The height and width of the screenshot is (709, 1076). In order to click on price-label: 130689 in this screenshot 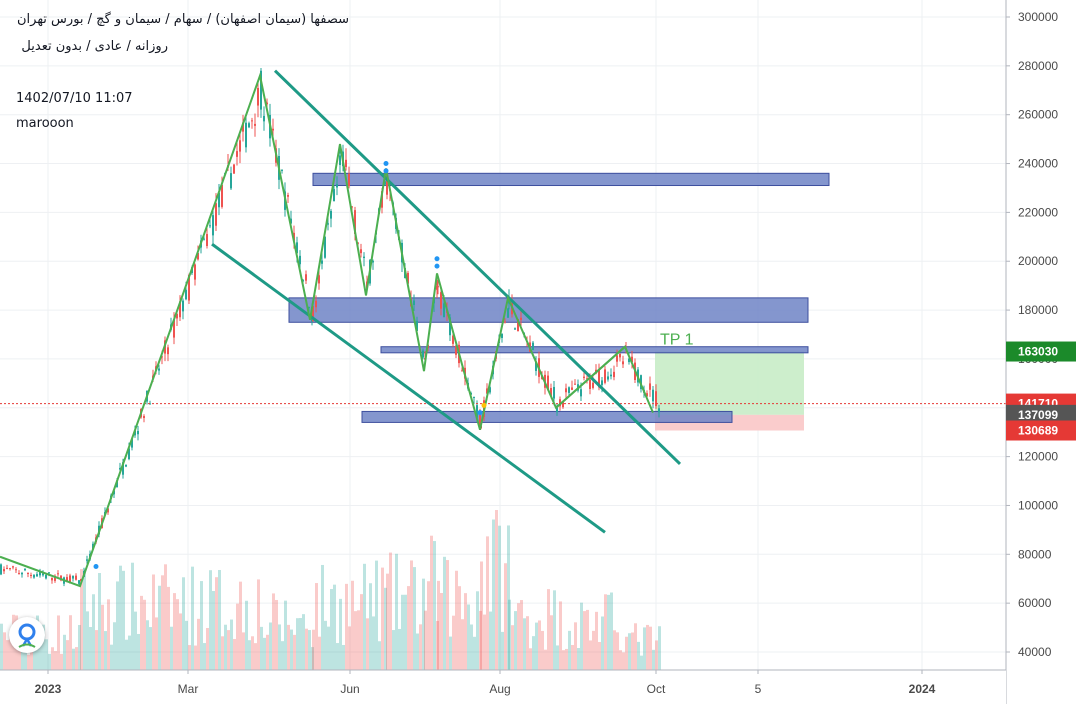, I will do `click(1038, 431)`.